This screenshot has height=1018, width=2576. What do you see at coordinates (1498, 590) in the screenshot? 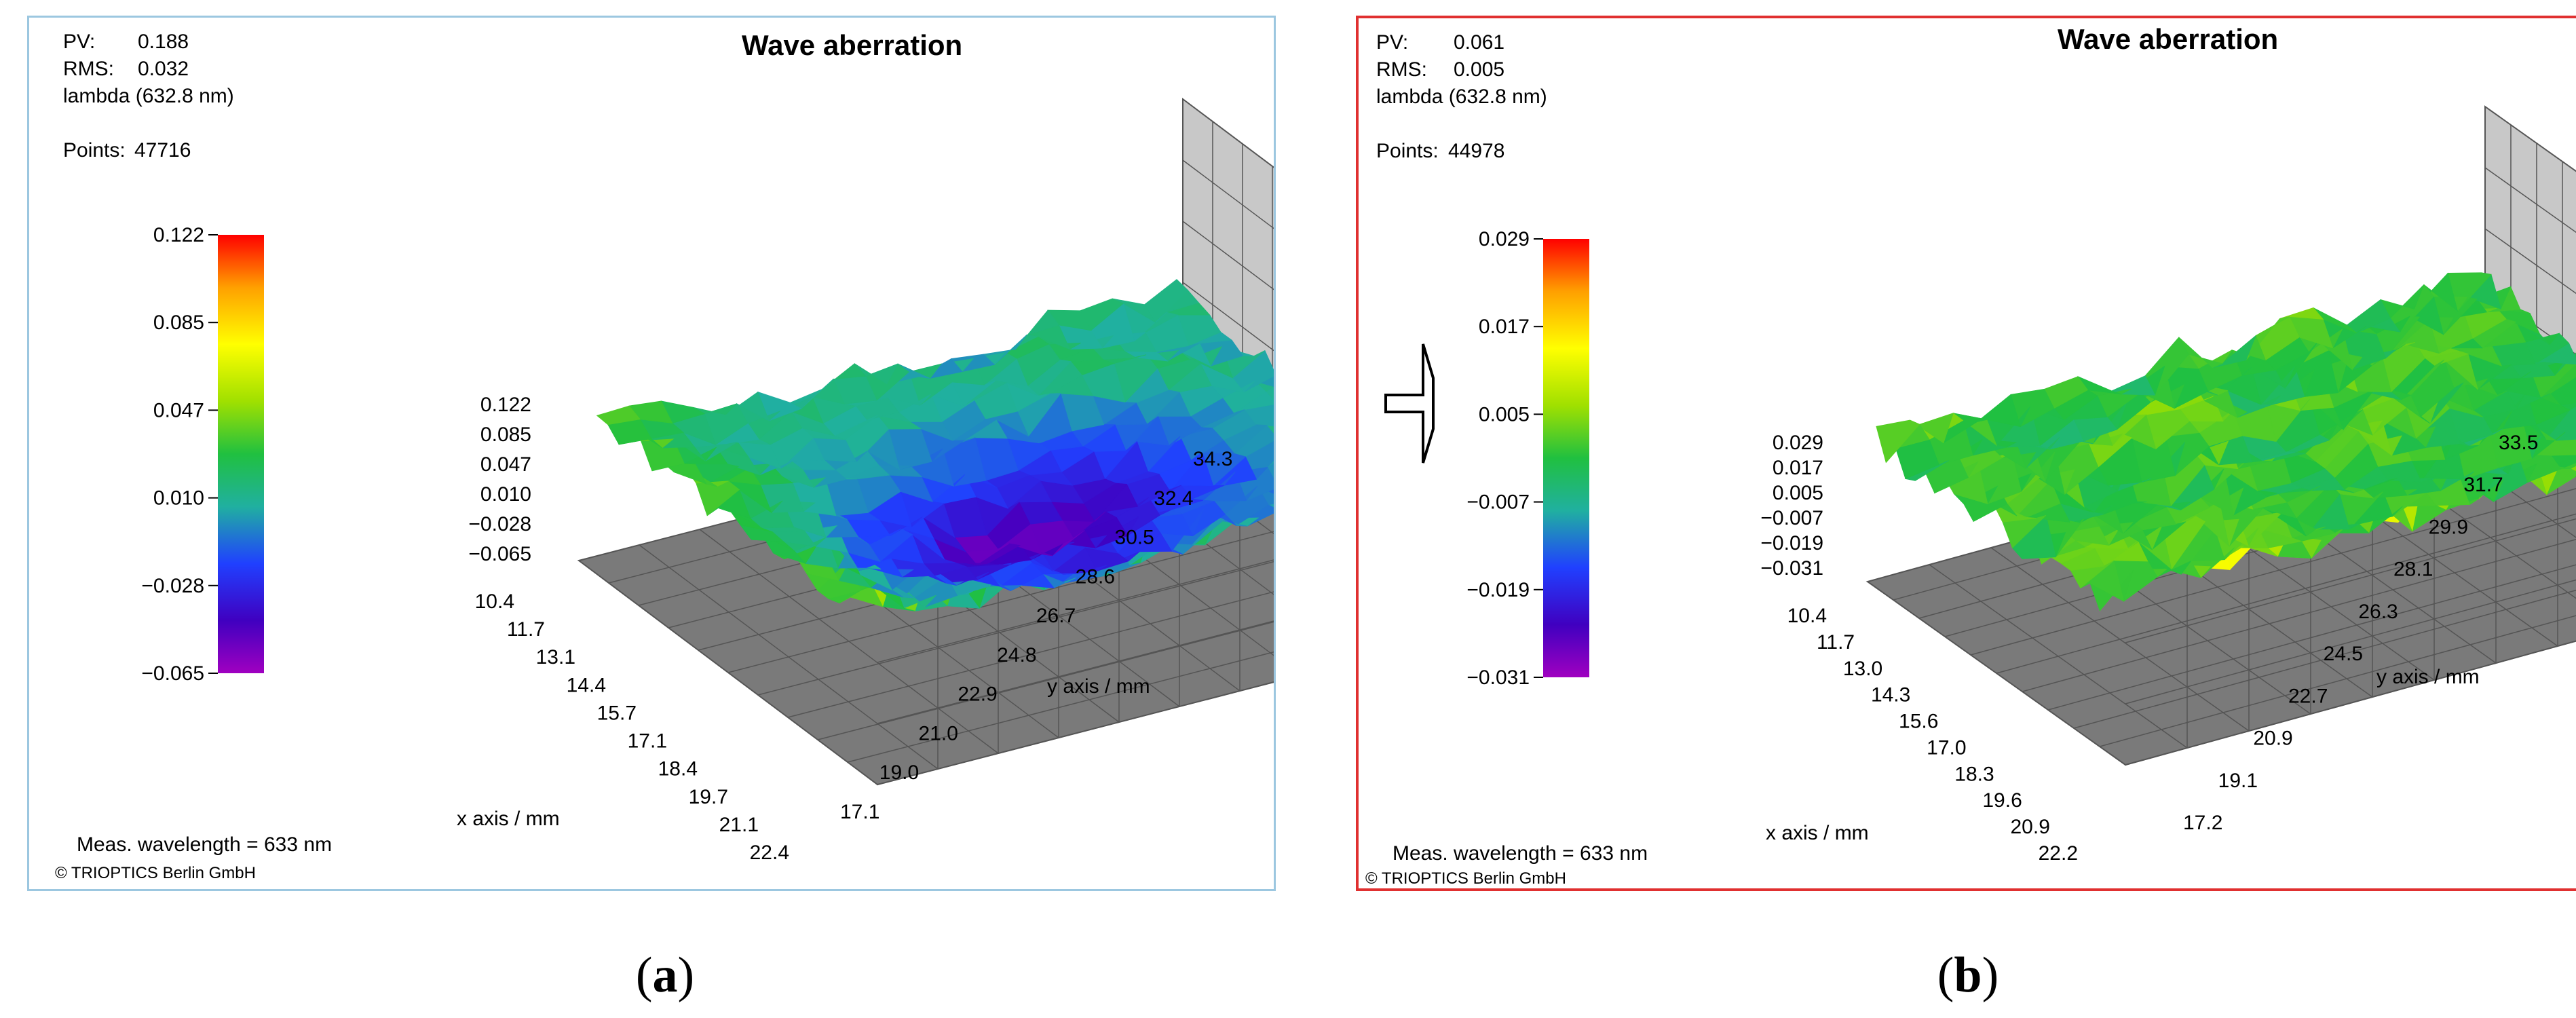
I see `colorbar-tick-label: −0.019` at bounding box center [1498, 590].